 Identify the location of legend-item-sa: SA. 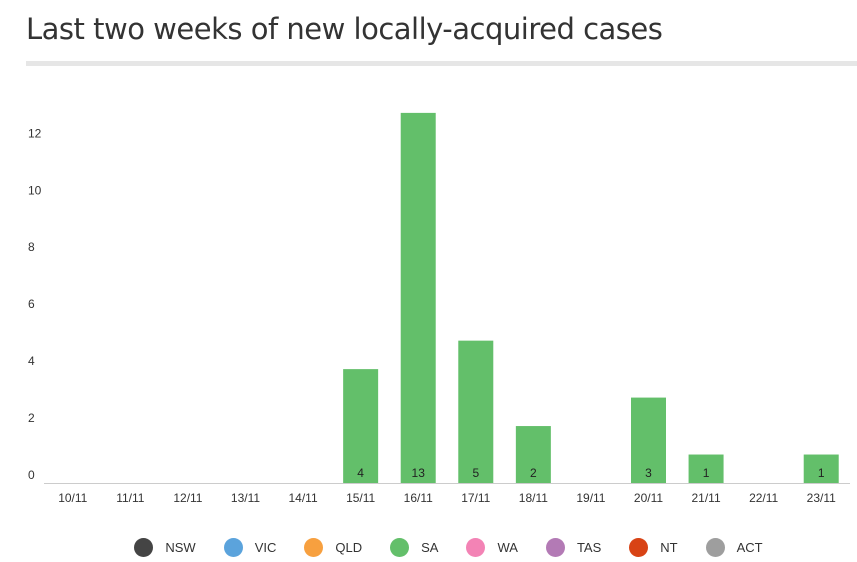
(414, 547).